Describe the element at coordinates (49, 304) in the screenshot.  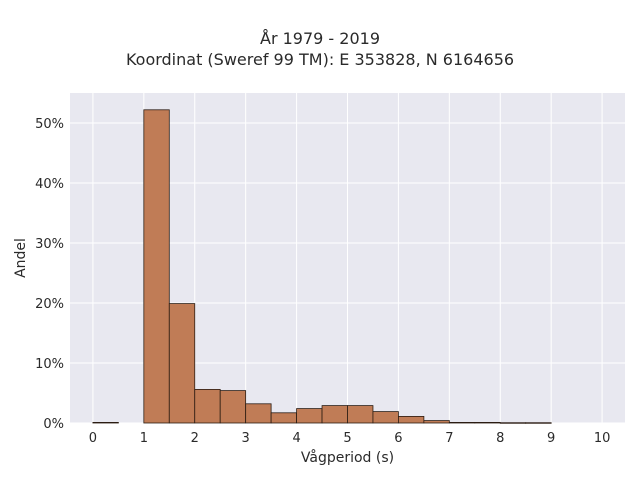
I see `y-tick-label: 20%` at that location.